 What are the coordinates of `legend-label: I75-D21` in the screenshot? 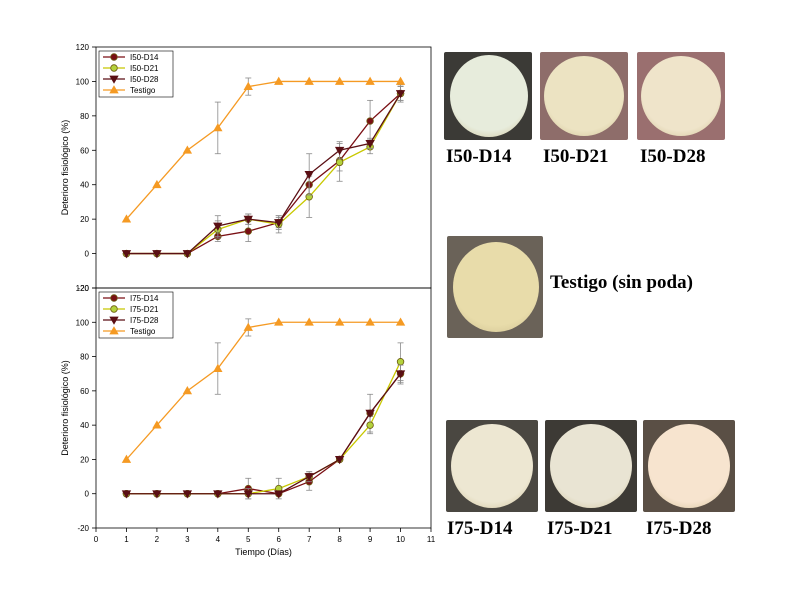 It's located at (144, 309).